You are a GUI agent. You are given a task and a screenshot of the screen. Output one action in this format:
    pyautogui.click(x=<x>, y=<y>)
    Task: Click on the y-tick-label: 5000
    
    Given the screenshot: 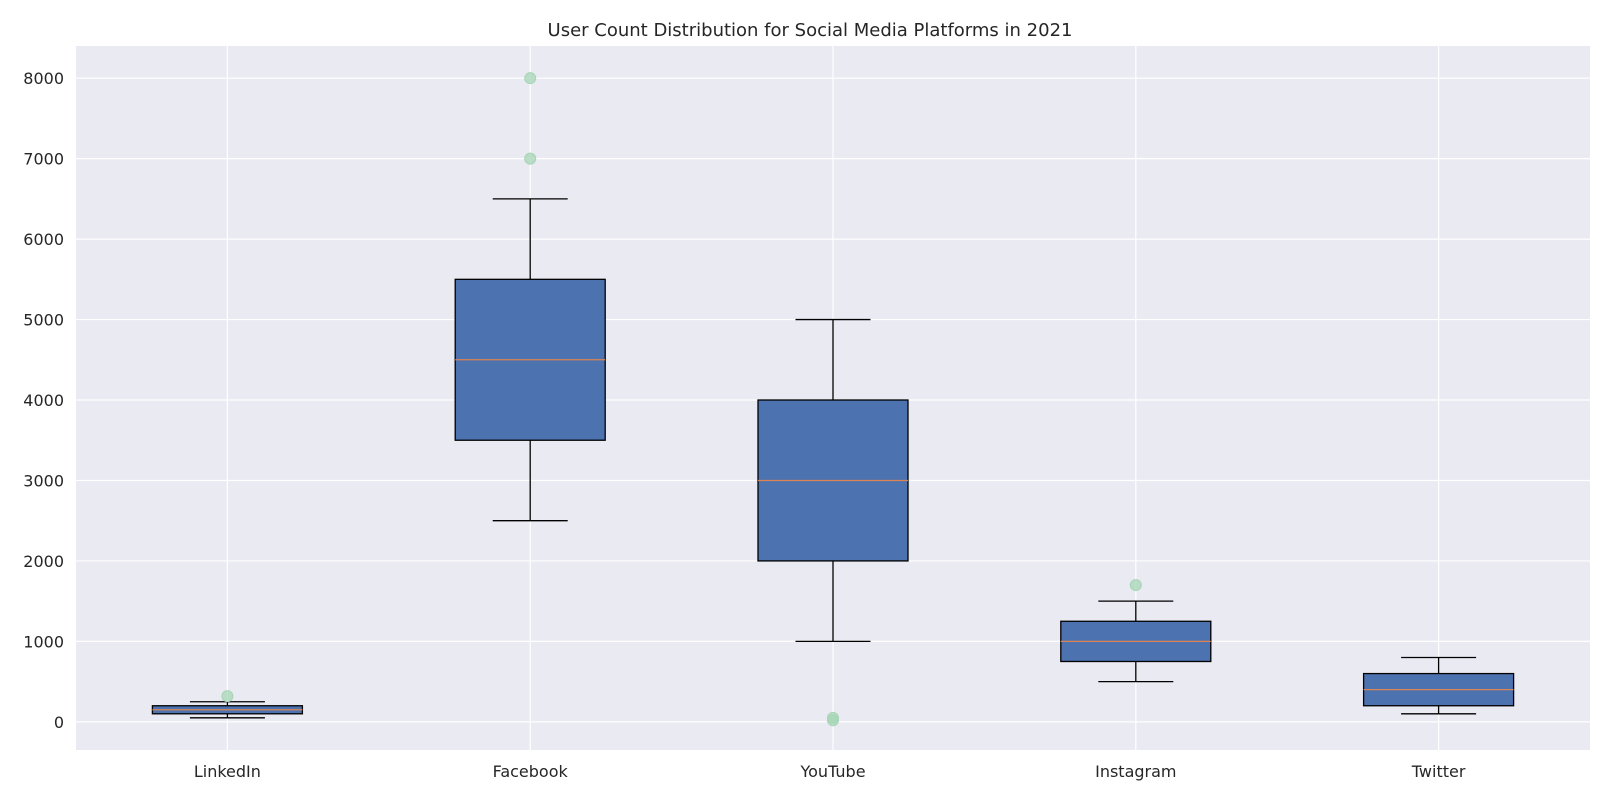 What is the action you would take?
    pyautogui.click(x=43, y=320)
    